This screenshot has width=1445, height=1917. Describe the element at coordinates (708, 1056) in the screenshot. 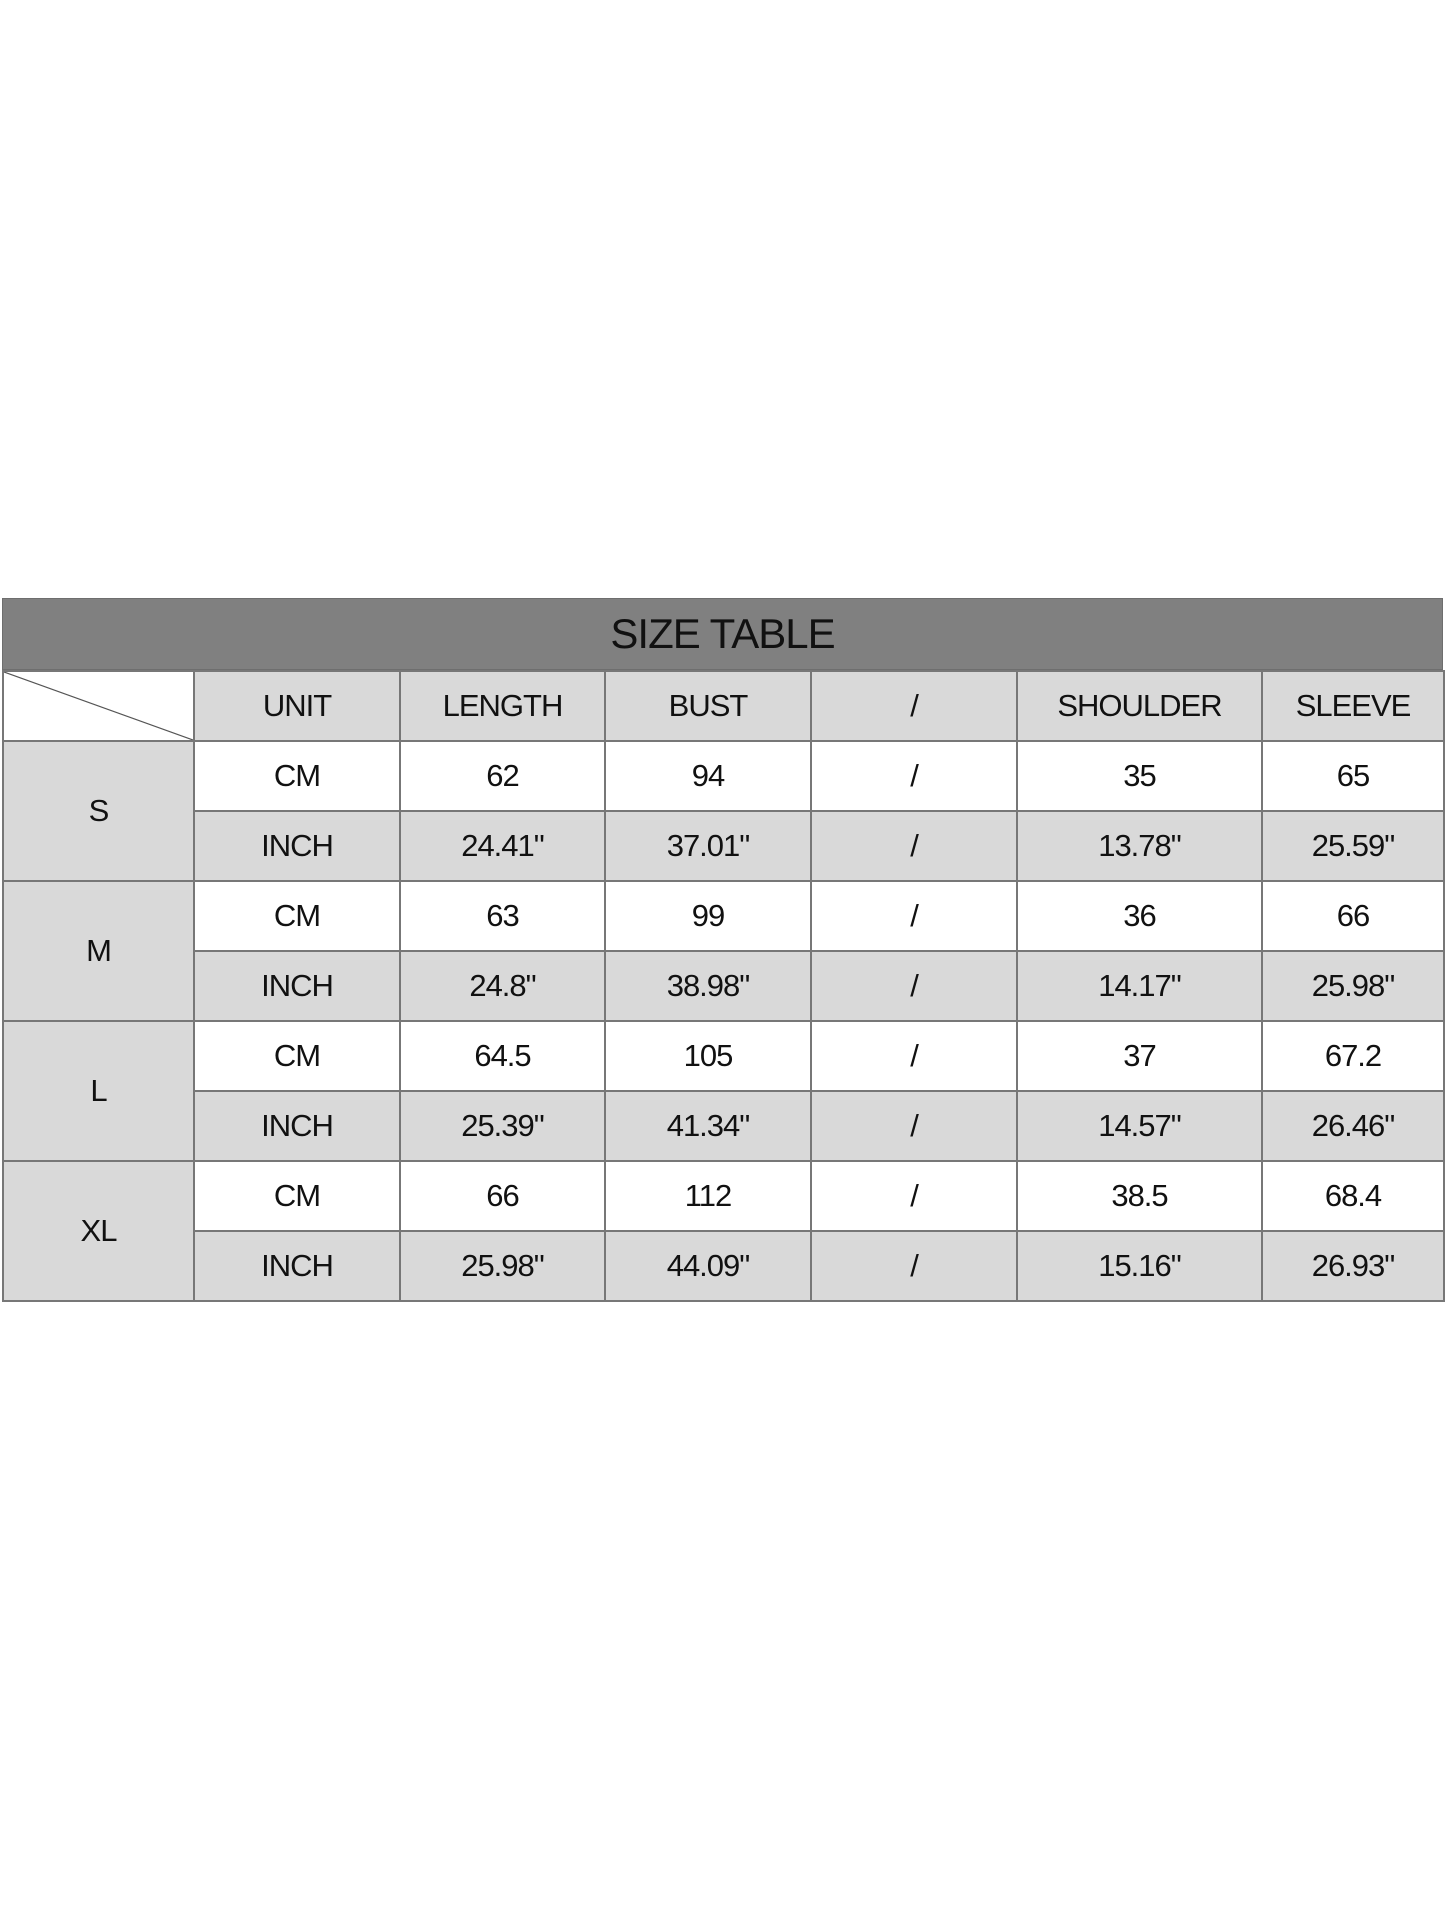

I see `value-cell: 105` at that location.